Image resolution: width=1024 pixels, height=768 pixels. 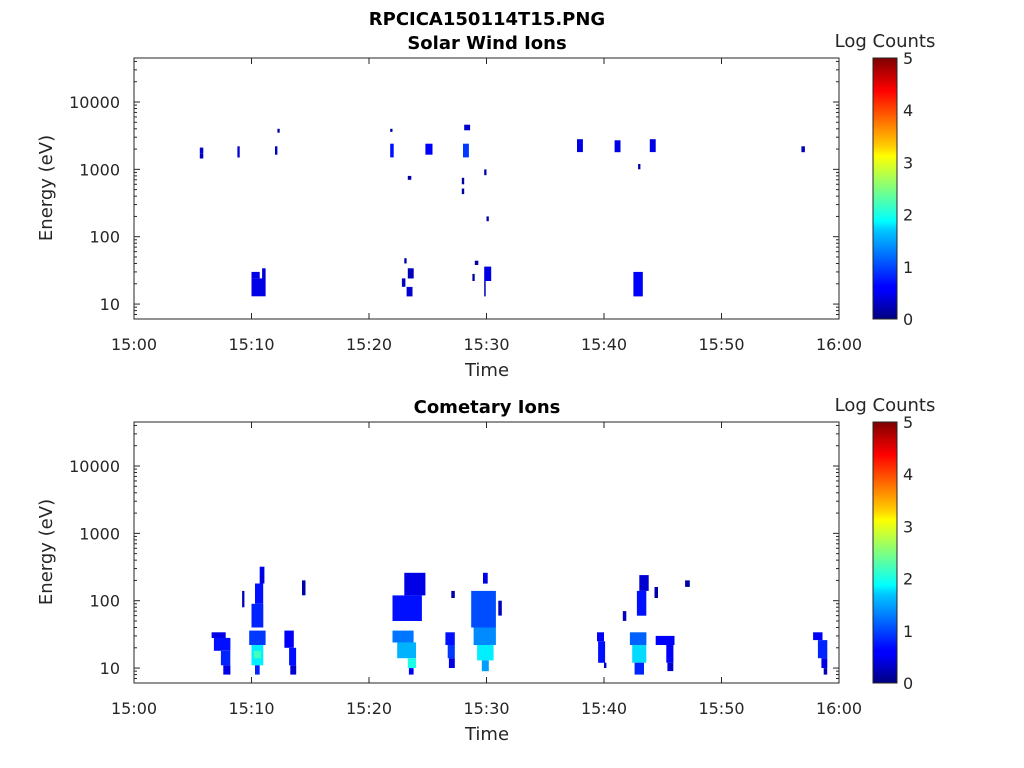 What do you see at coordinates (46, 552) in the screenshot?
I see `y-axis-label: Energy (eV)` at bounding box center [46, 552].